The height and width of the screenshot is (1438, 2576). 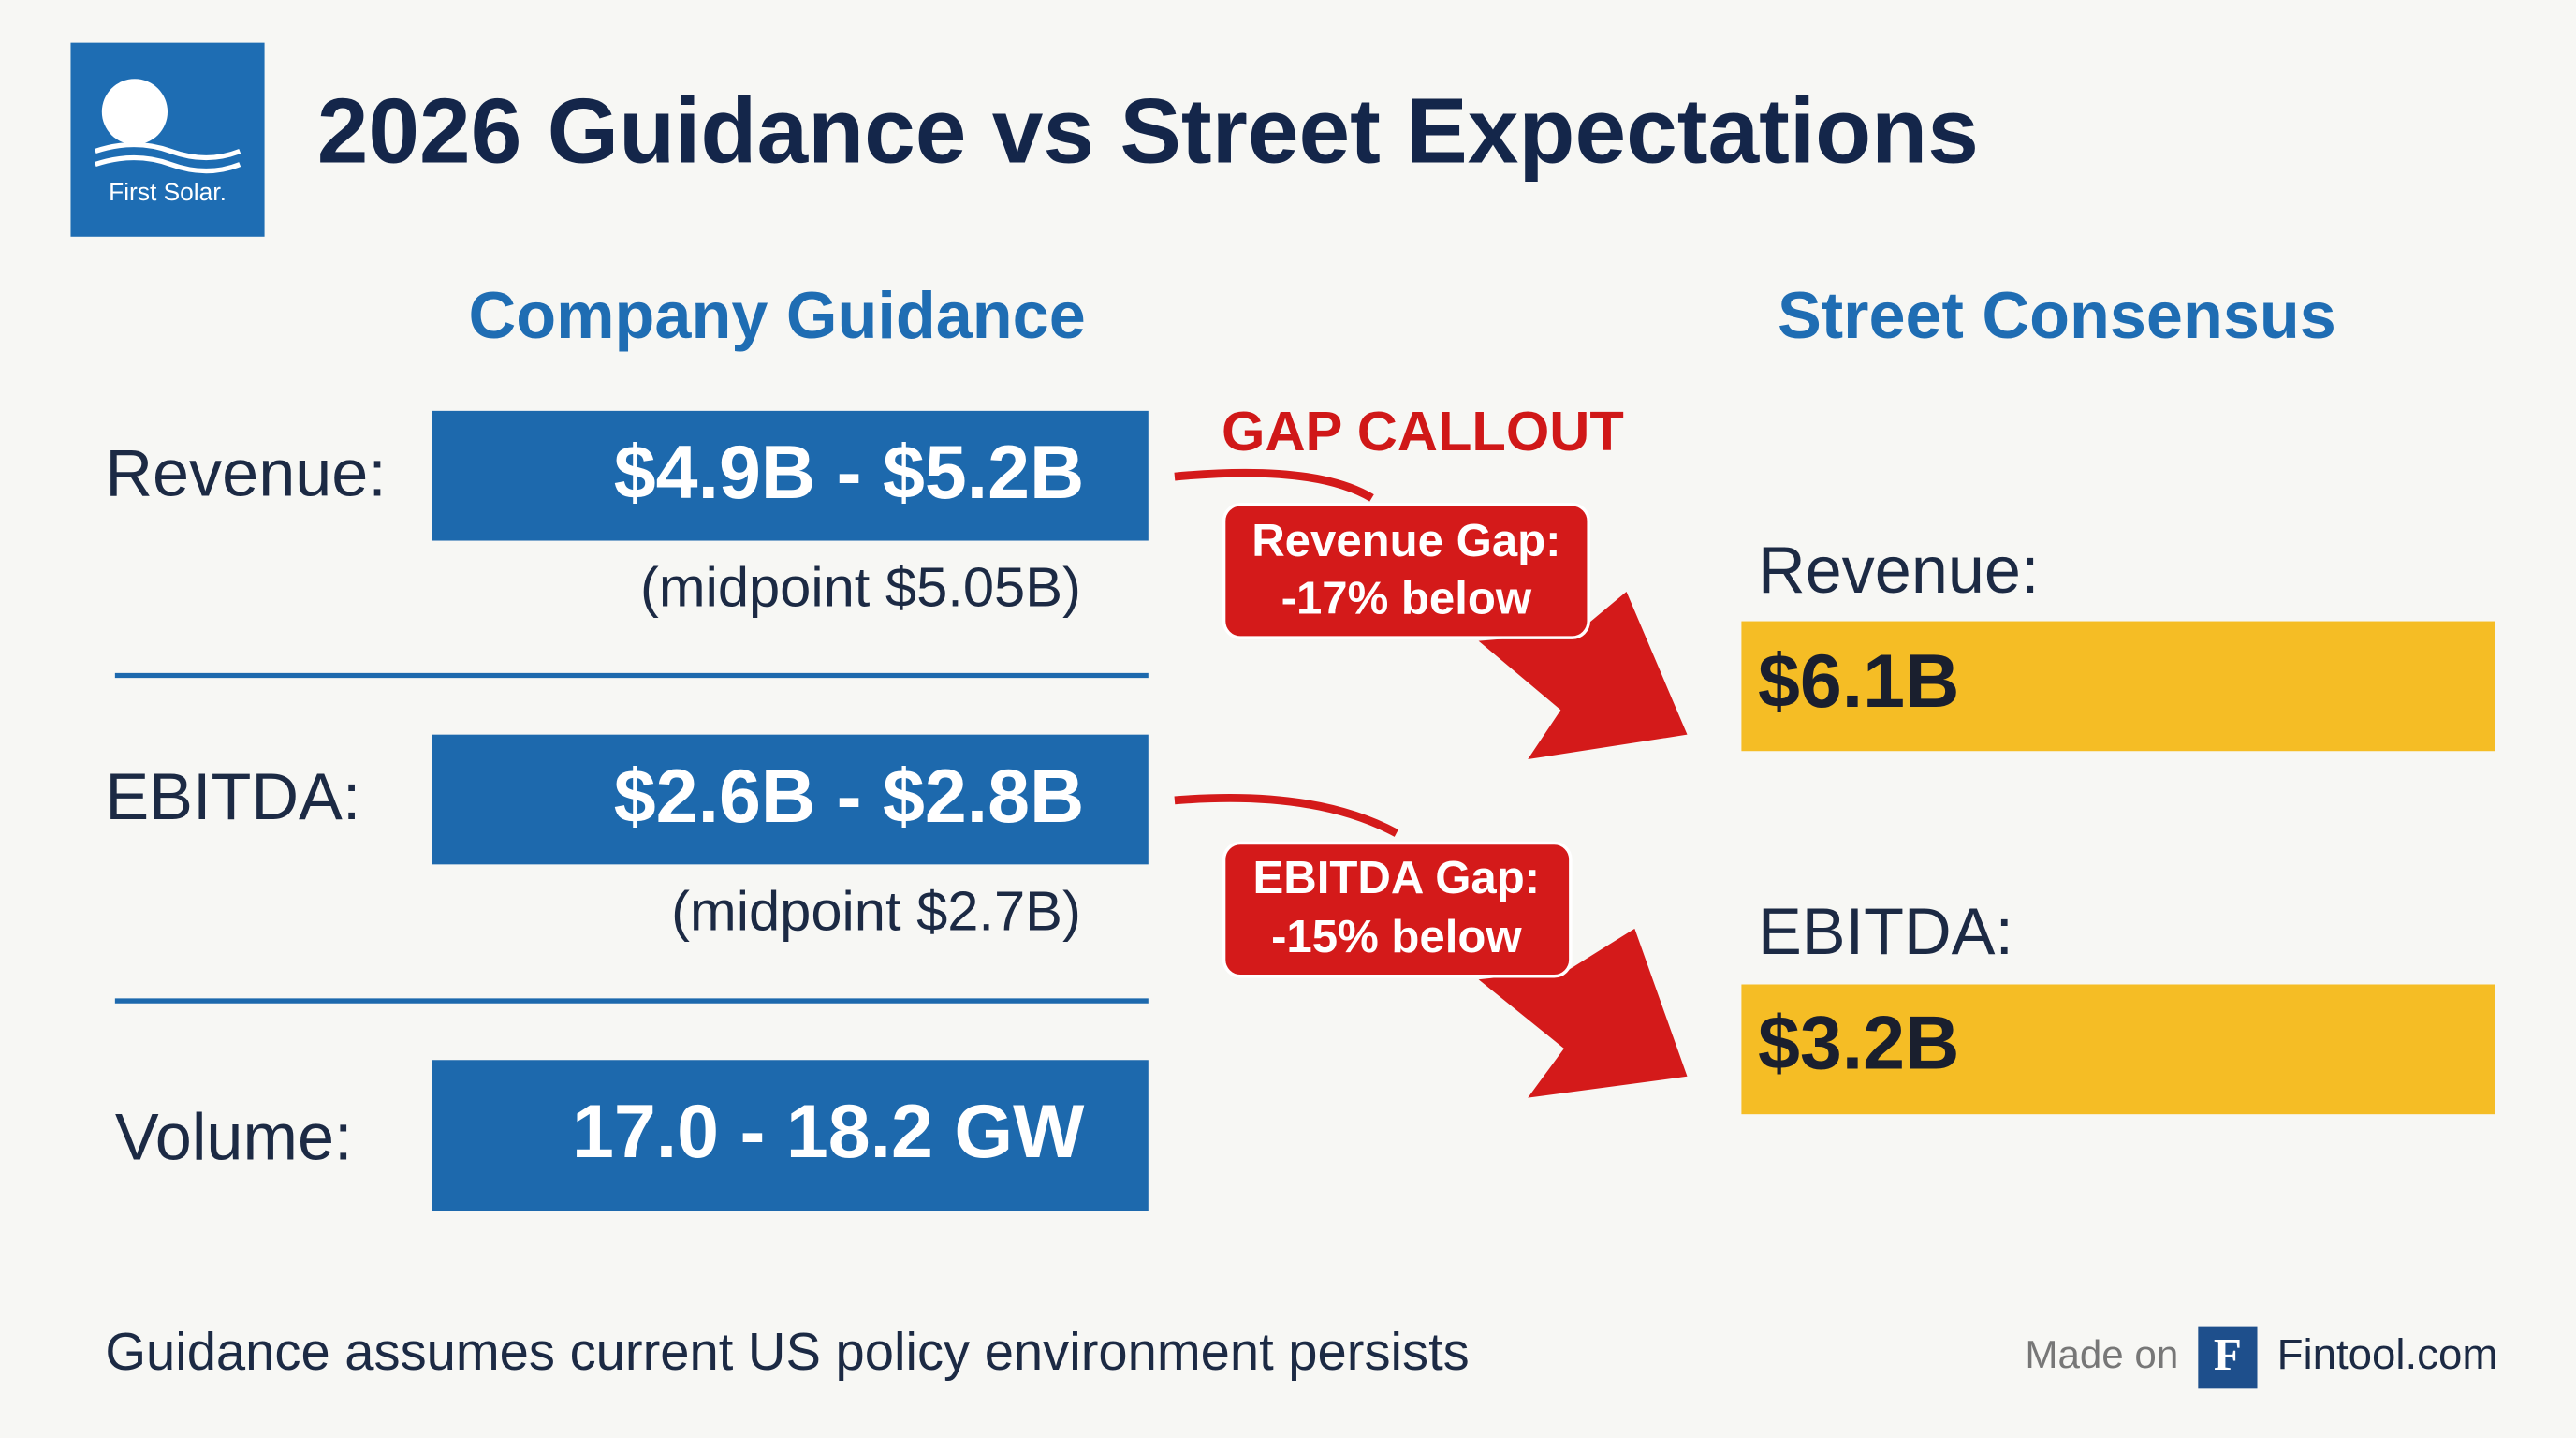 What do you see at coordinates (2057, 315) in the screenshot?
I see `consensus-heading: Street Consensus` at bounding box center [2057, 315].